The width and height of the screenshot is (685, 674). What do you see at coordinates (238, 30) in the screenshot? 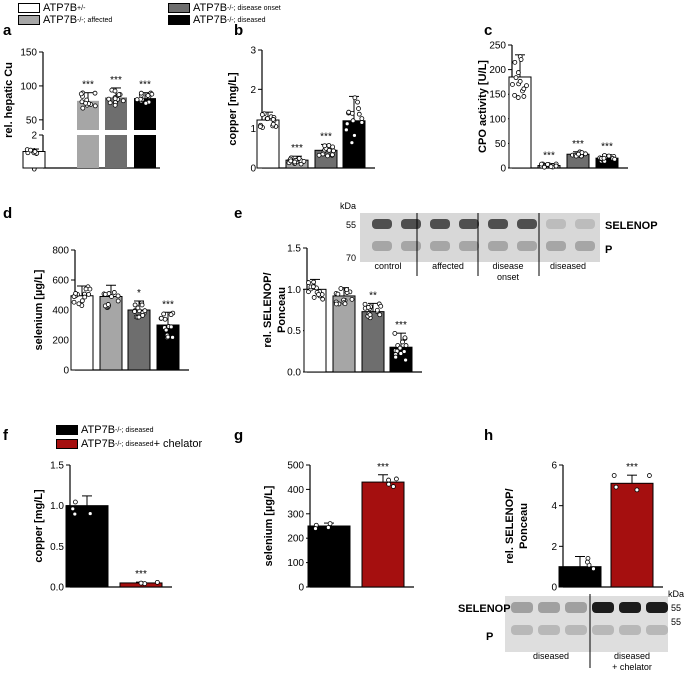
I see `panel-label-b: b` at bounding box center [238, 30].